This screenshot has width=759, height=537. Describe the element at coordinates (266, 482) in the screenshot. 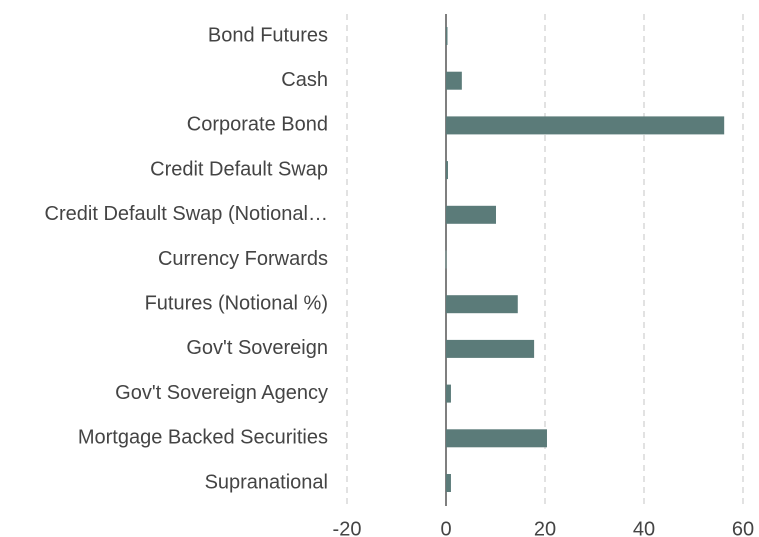

I see `y-tick-label: Supranational` at that location.